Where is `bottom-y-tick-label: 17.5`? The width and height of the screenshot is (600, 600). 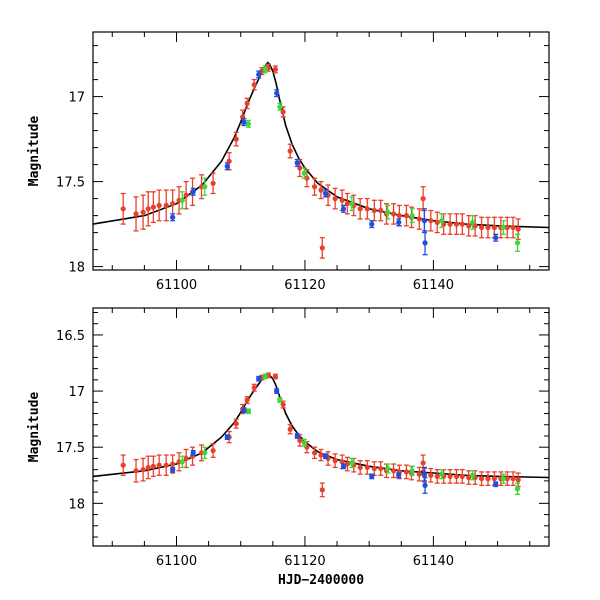
bottom-y-tick-label: 17.5 is located at coordinates (70, 448).